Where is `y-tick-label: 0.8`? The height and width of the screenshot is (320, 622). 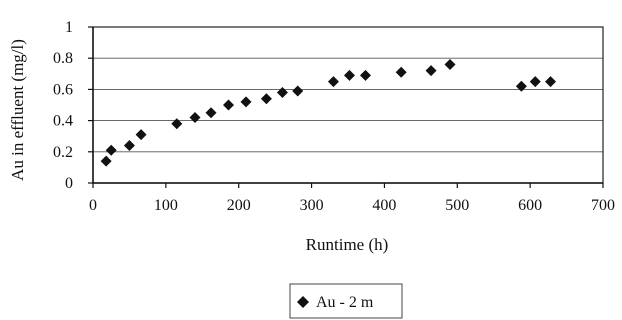
y-tick-label: 0.8 is located at coordinates (63, 58).